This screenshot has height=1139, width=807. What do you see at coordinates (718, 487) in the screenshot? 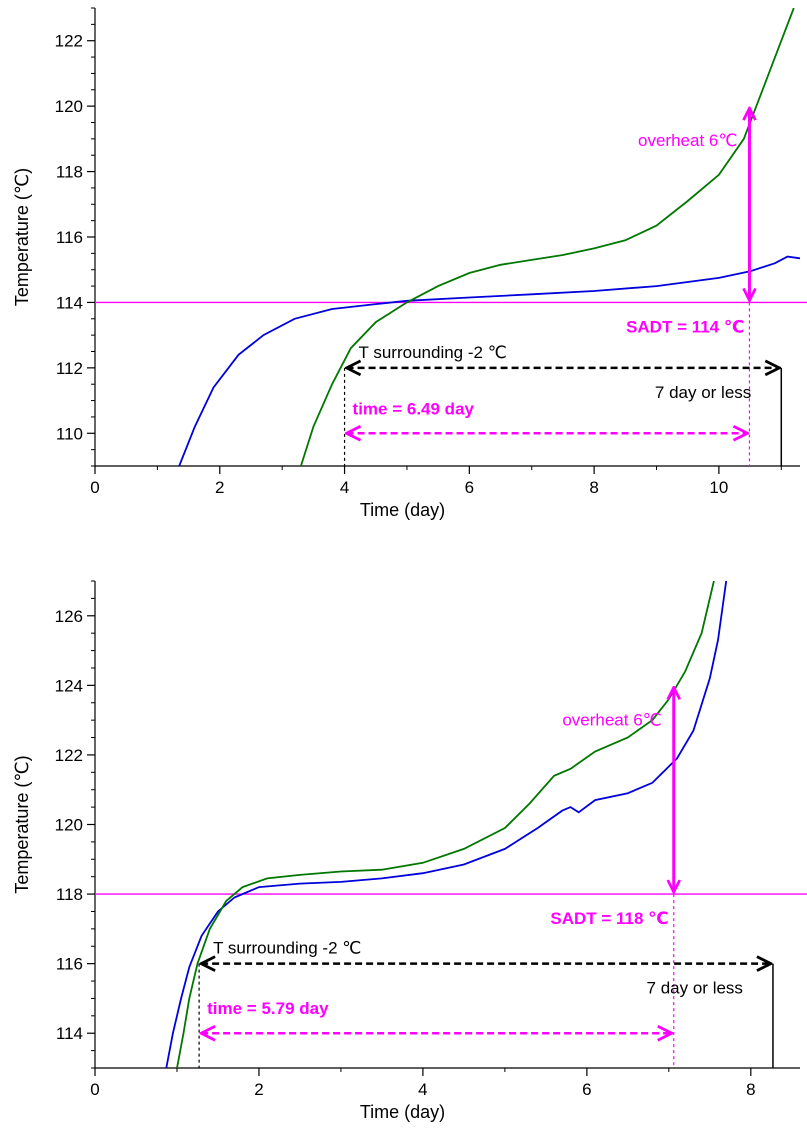
I see `x-tick-label: 10` at bounding box center [718, 487].